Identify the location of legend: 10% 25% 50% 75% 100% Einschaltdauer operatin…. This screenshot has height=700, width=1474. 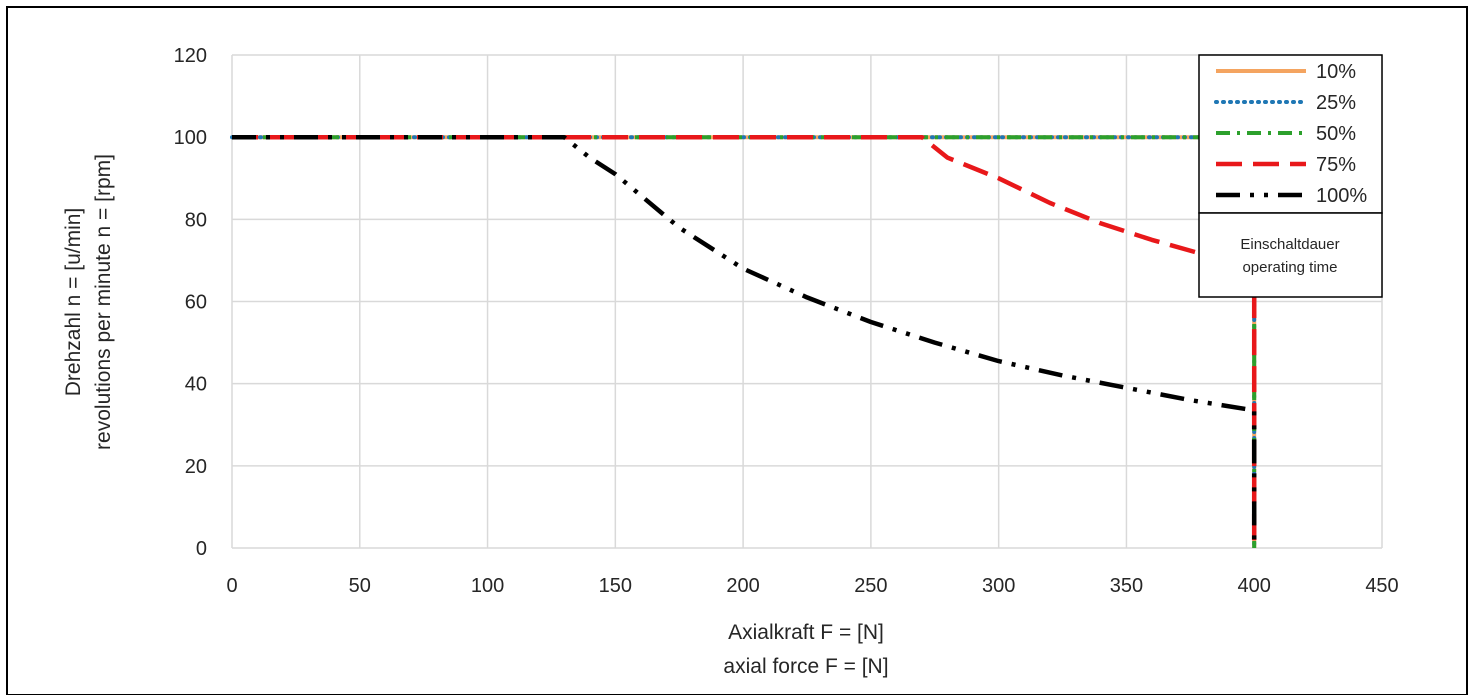
(1290, 176).